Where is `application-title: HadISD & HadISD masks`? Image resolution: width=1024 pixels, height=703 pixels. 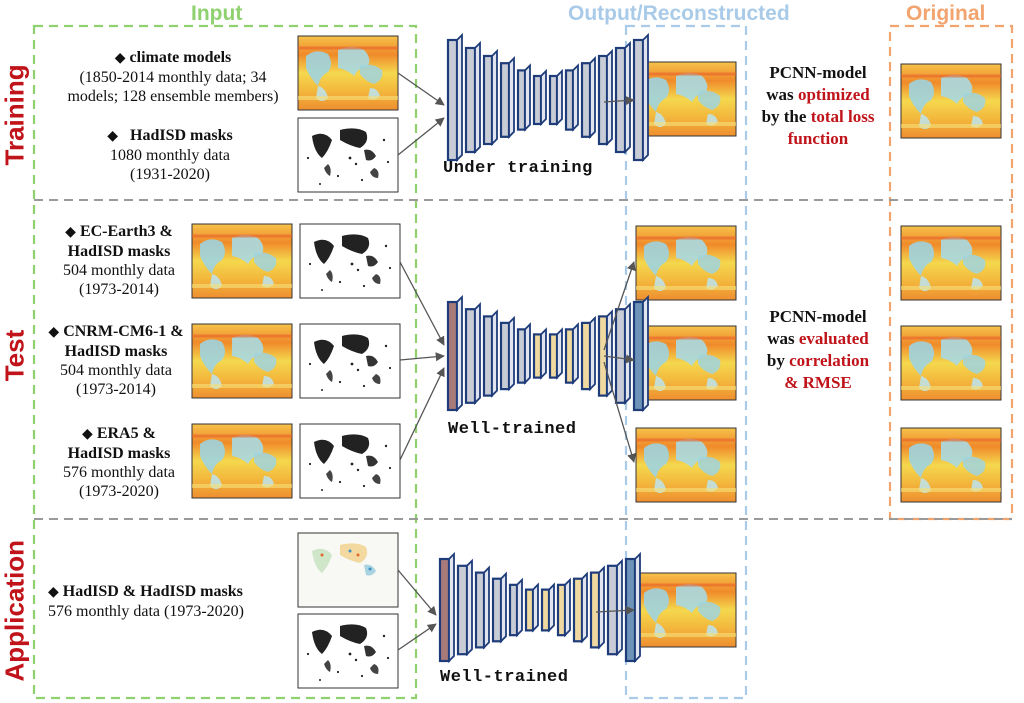 application-title: HadISD & HadISD masks is located at coordinates (152, 591).